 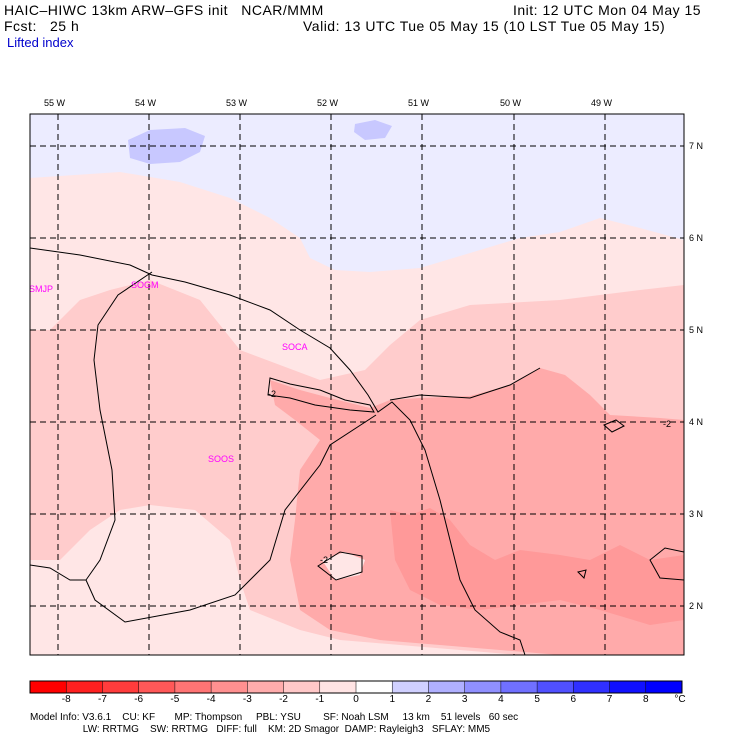 I want to click on colorbar-tick-label: 8, so click(x=645, y=699).